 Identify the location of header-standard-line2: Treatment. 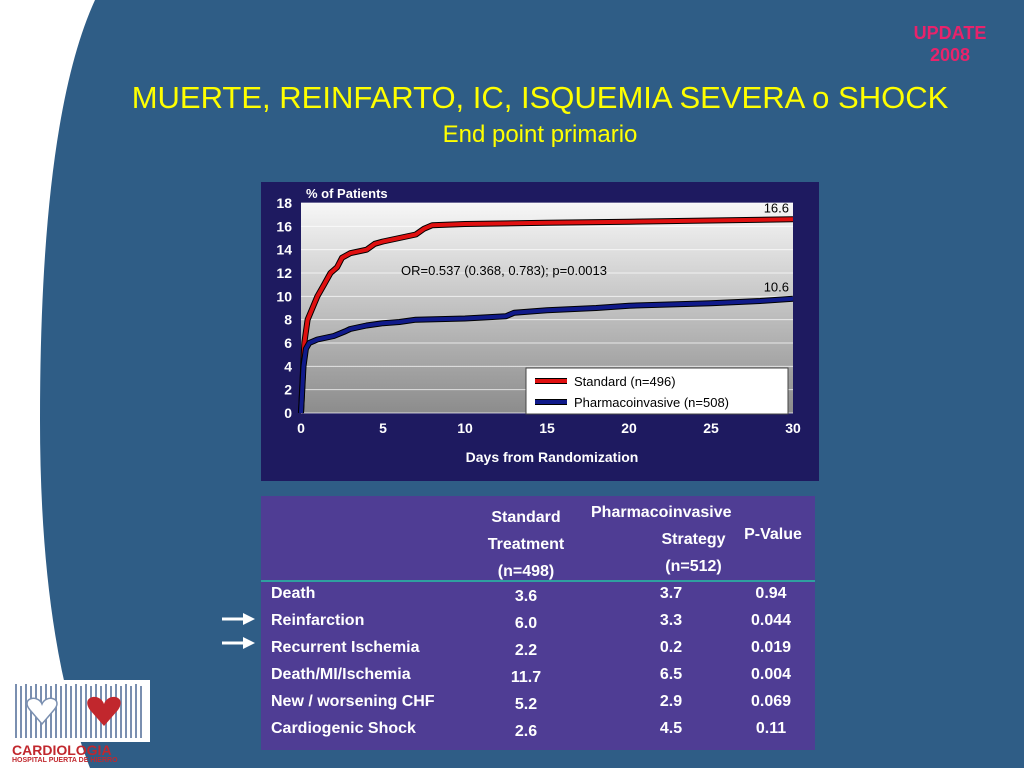
(526, 544).